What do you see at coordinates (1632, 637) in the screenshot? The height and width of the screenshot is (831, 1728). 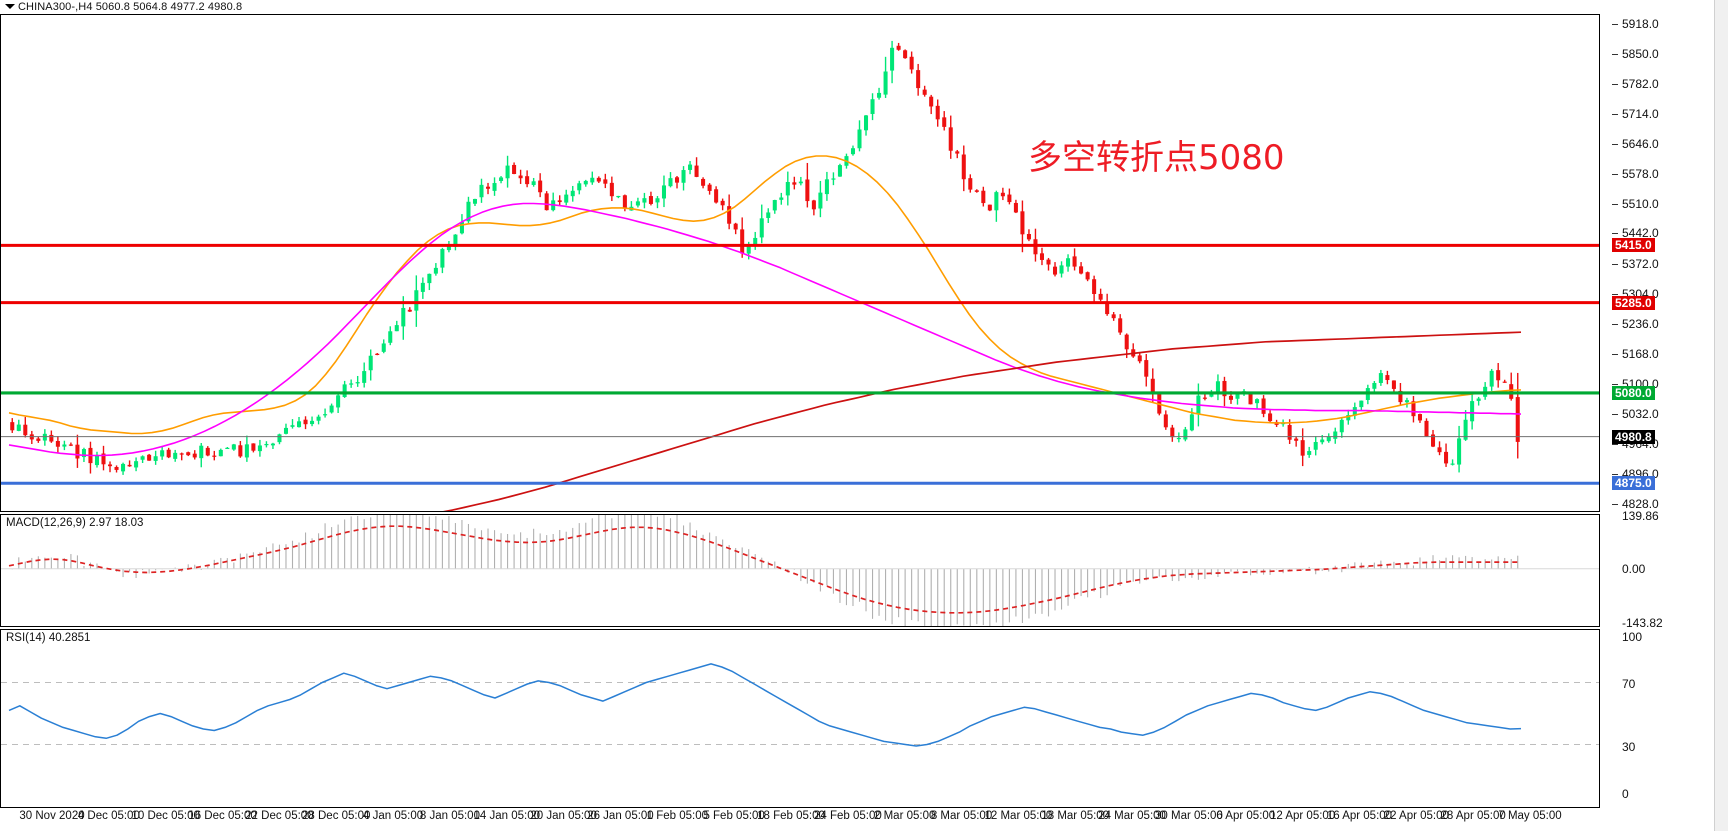 I see `rsi-axis-label: 100` at bounding box center [1632, 637].